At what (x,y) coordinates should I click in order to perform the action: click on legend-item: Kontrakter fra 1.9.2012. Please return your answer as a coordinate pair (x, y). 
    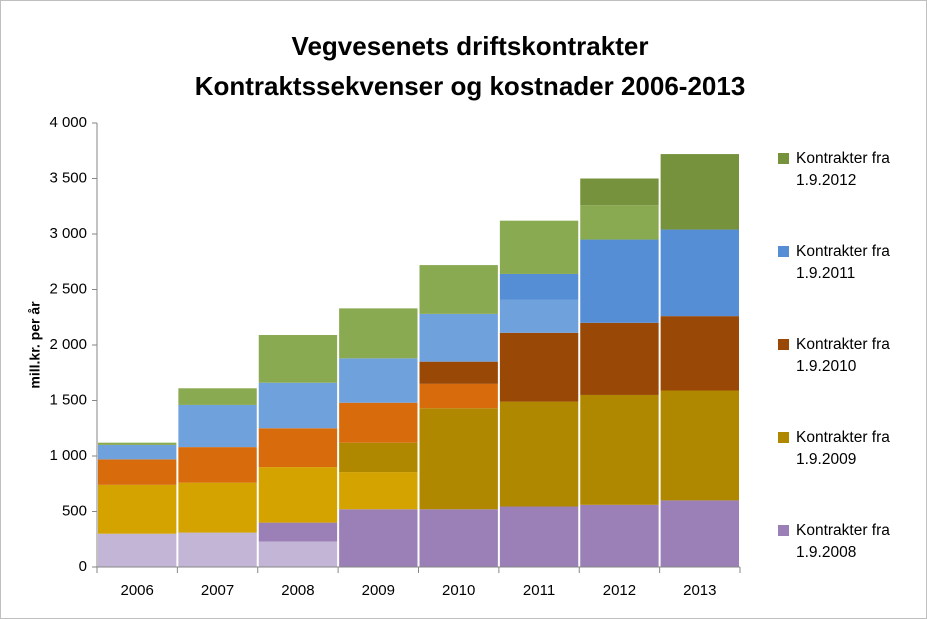
    Looking at the image, I should click on (843, 194).